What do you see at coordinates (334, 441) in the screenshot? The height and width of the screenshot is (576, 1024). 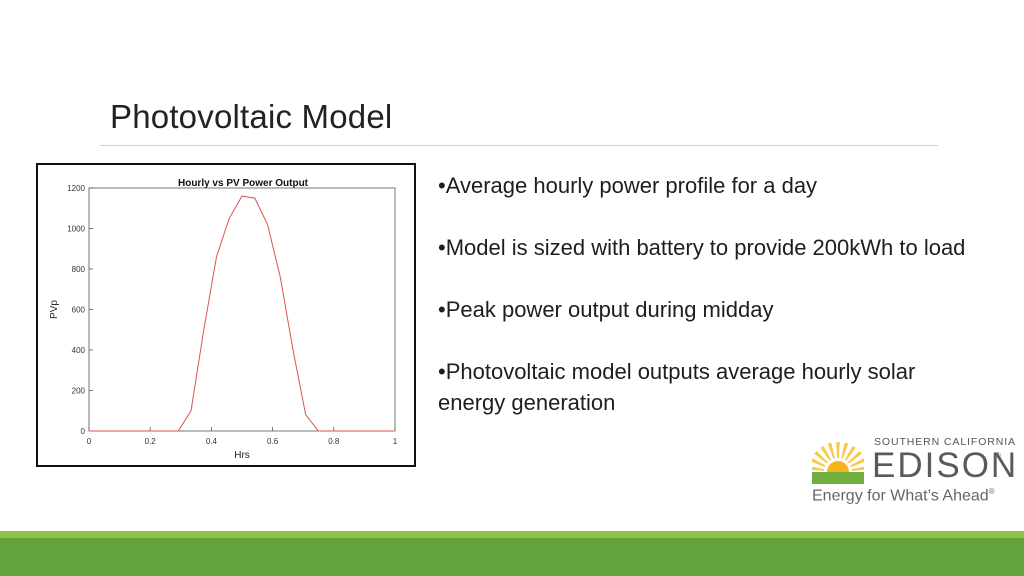 I see `x-tick-label: 0.8` at bounding box center [334, 441].